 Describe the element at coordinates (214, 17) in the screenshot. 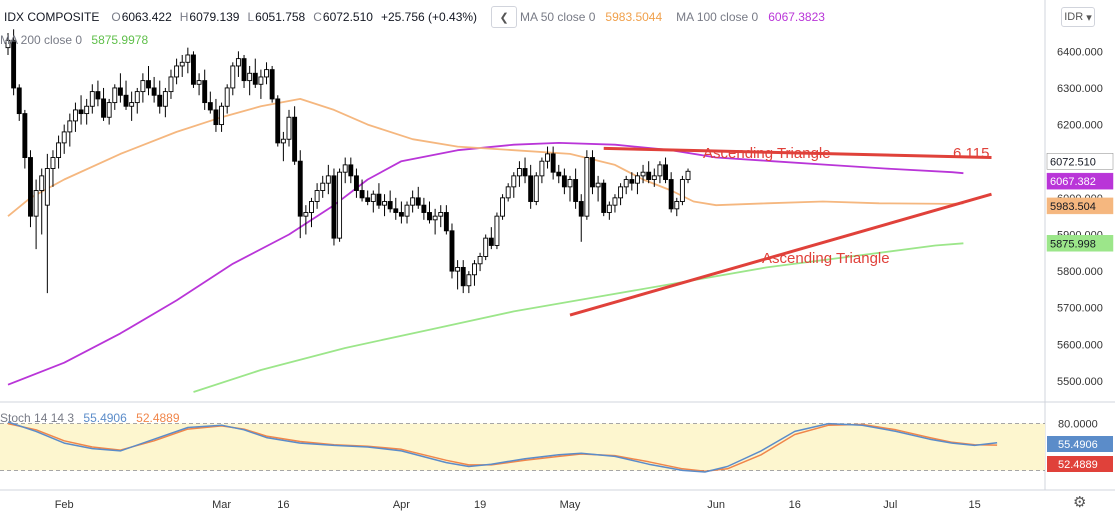

I see `high-value: 6079.139` at that location.